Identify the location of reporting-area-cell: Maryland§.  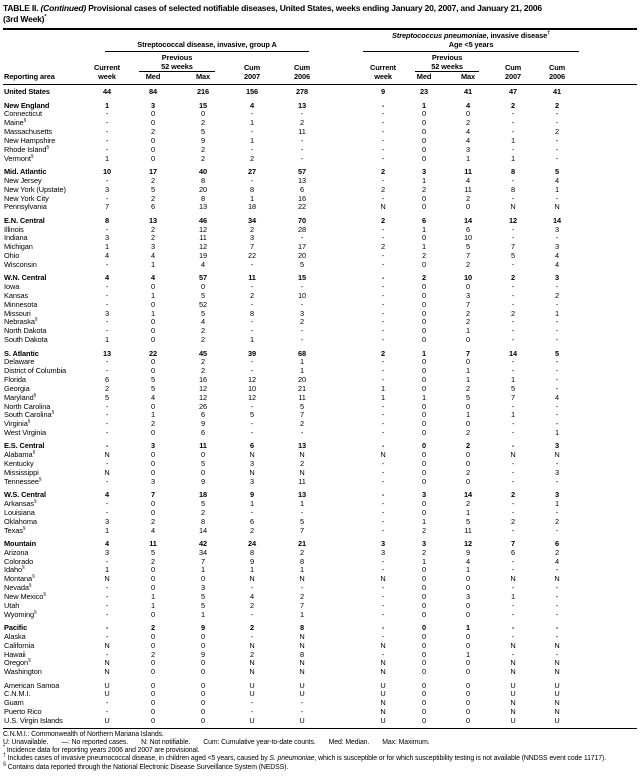
(20, 397).